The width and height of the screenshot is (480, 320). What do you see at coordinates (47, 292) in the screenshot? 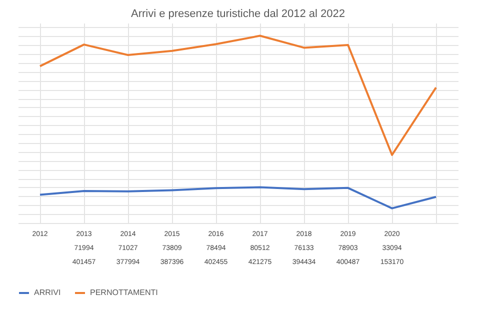
I see `legend-label: ARRIVI` at bounding box center [47, 292].